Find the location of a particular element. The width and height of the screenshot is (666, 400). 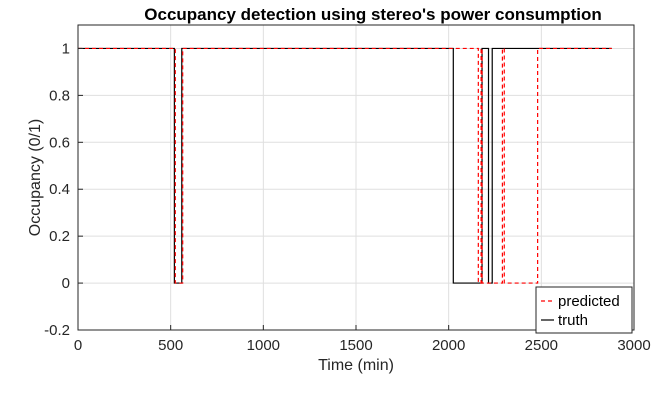

x-axis-label: Time (min) is located at coordinates (356, 365).